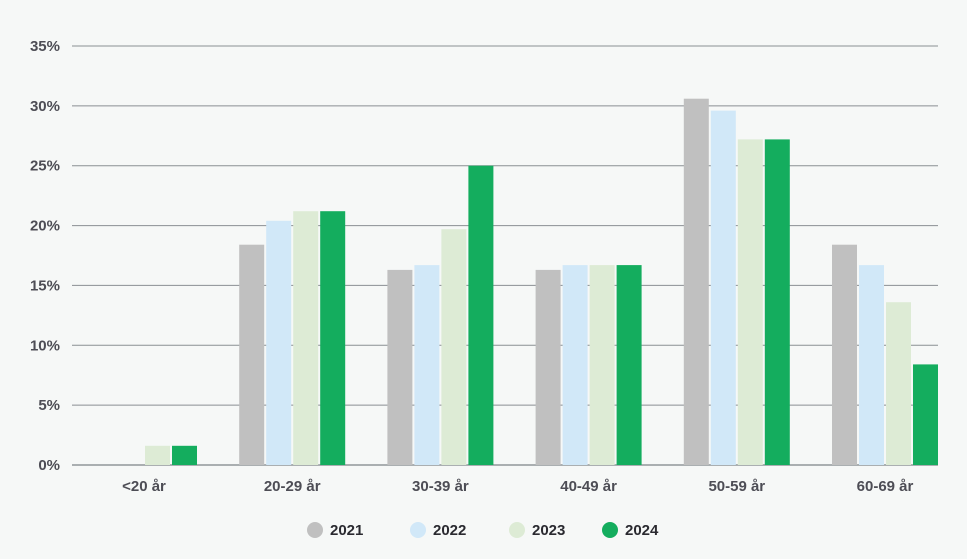 The width and height of the screenshot is (967, 559). What do you see at coordinates (45, 106) in the screenshot?
I see `y-tick-label: 30%` at bounding box center [45, 106].